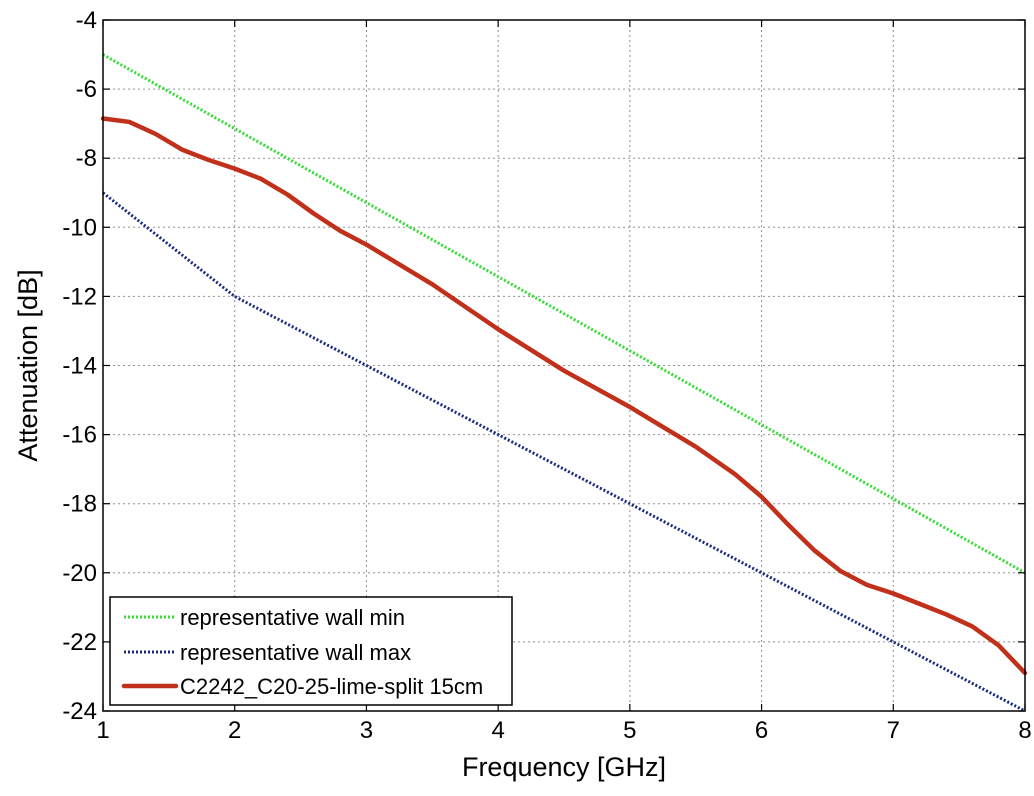 This screenshot has height=796, width=1034. I want to click on legend-entry-wall-max: representative wall max, so click(267, 652).